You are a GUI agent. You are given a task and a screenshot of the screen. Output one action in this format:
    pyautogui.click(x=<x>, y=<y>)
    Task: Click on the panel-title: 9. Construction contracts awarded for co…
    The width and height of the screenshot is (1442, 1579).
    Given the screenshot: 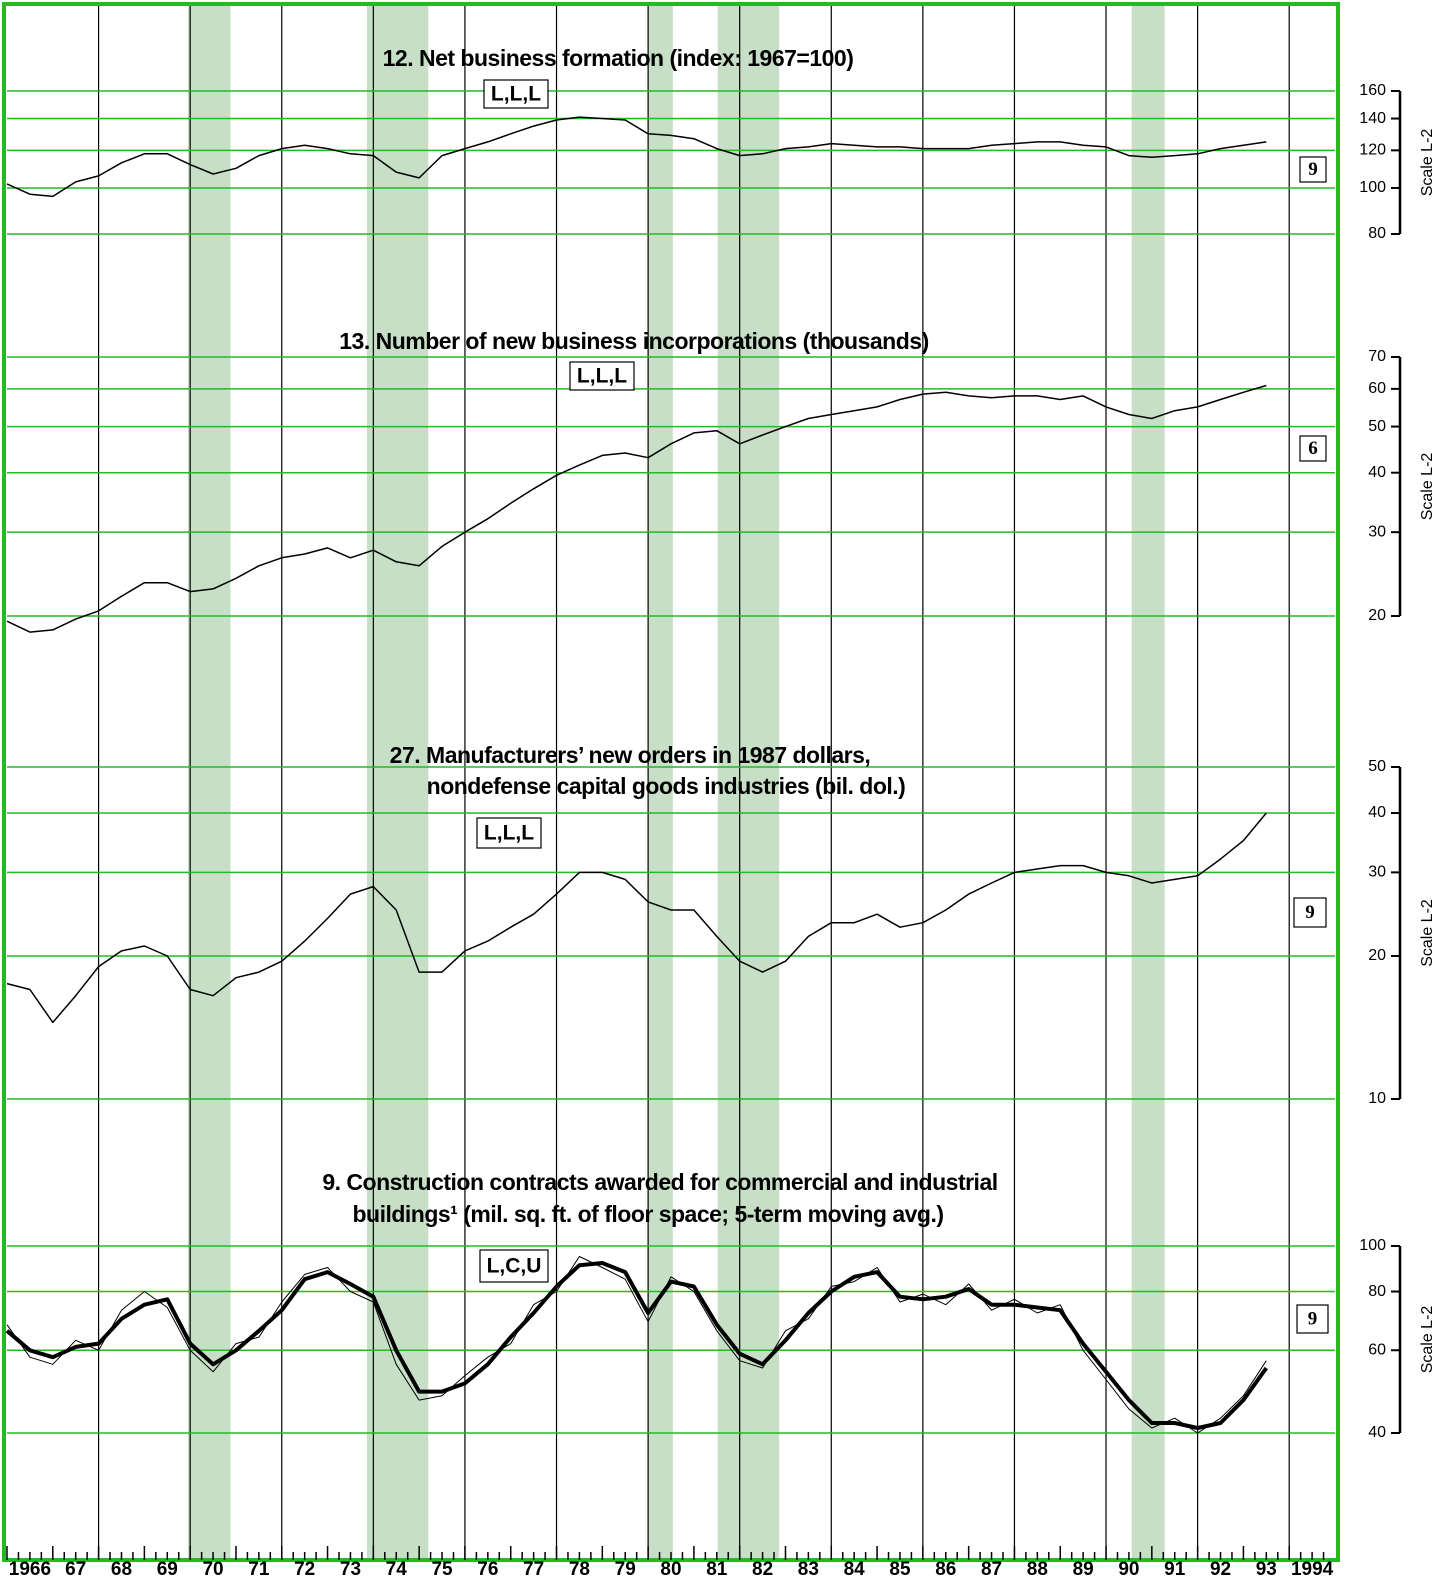 What is the action you would take?
    pyautogui.click(x=659, y=1182)
    